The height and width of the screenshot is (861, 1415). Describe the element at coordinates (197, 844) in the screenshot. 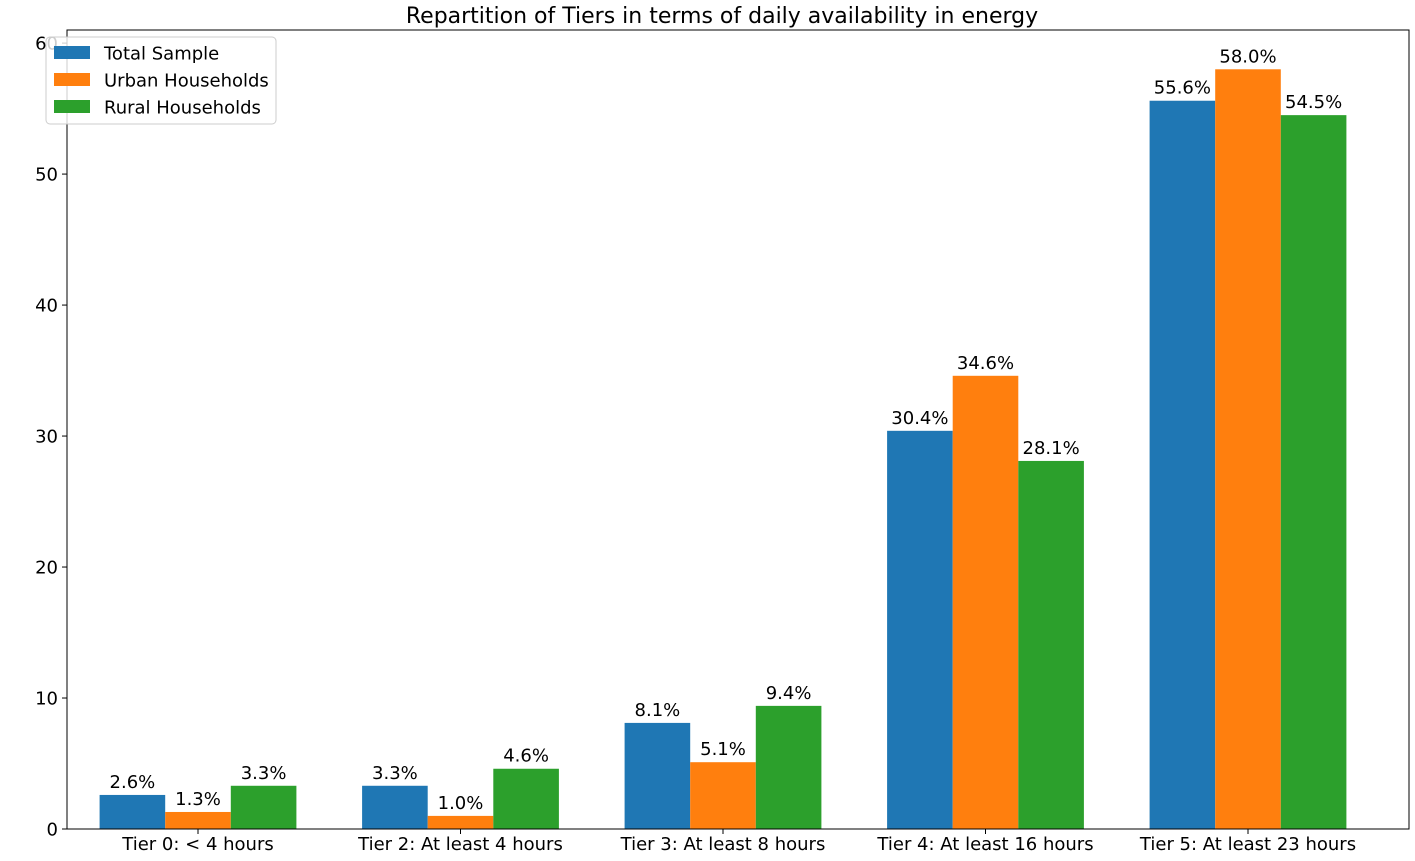

I see `x-tick-label: Tier 0: < 4 hours` at that location.